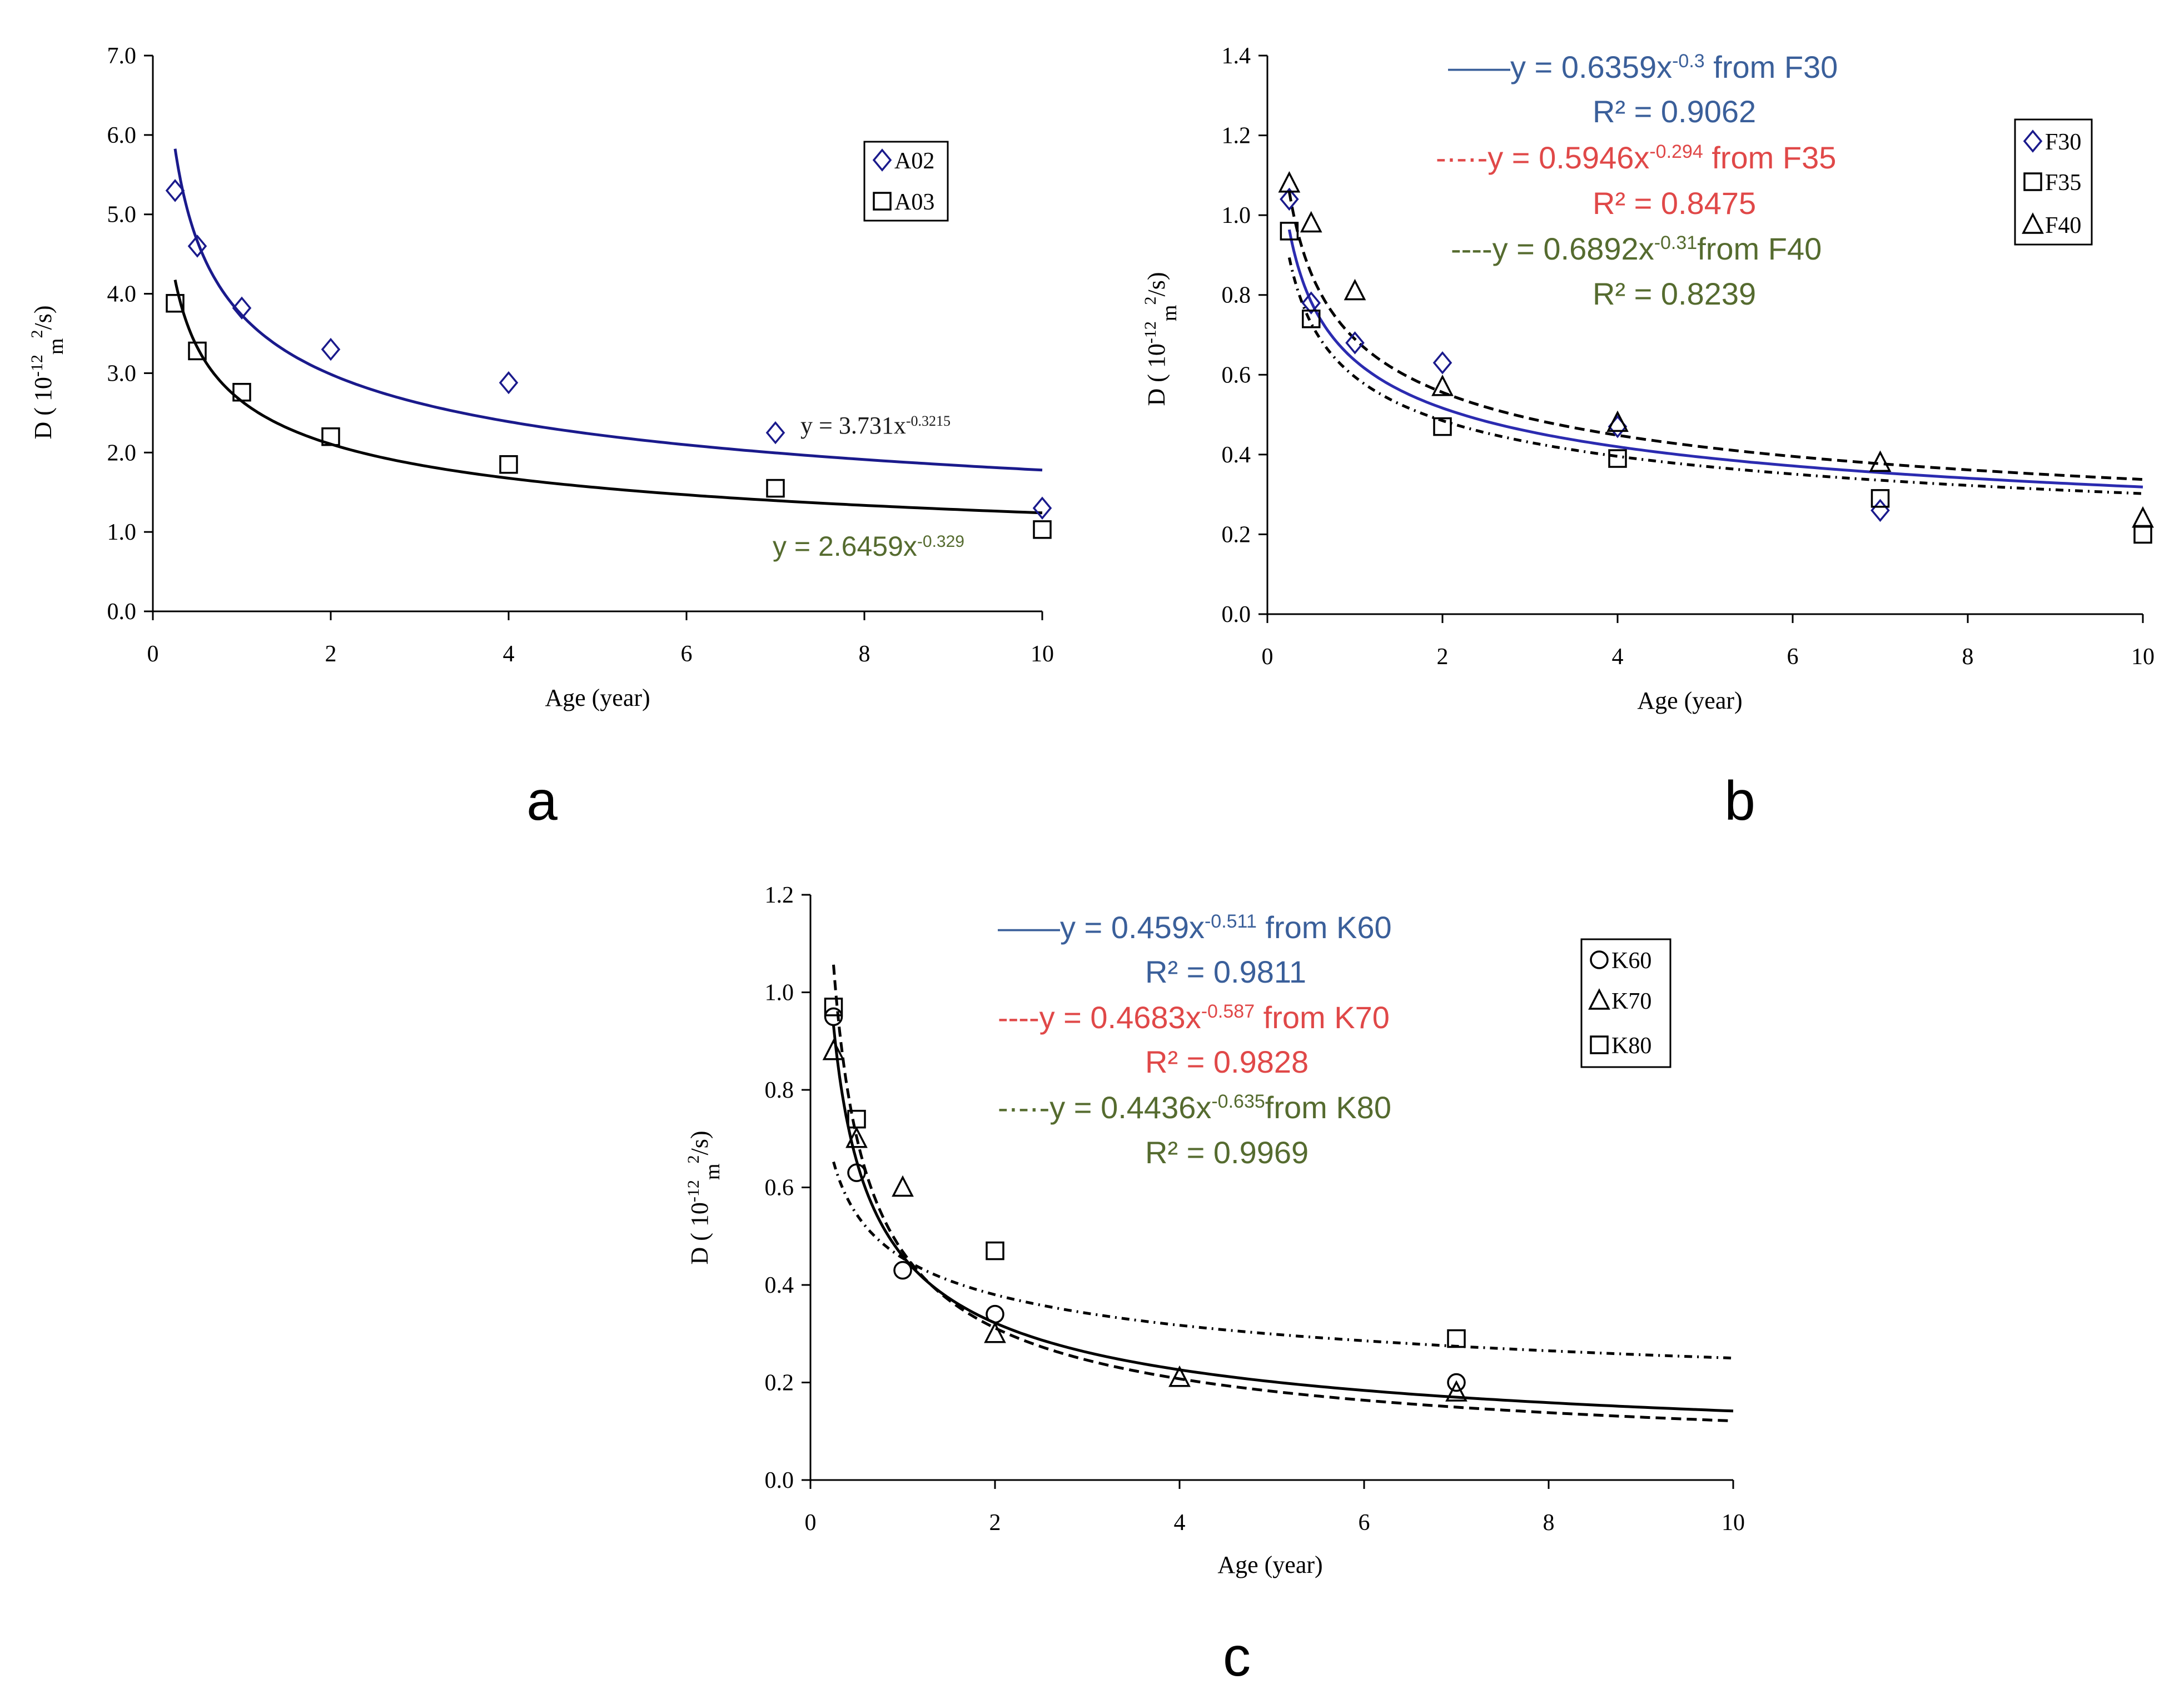 This screenshot has height=1704, width=2184. I want to click on legend-marker-a03, so click(882, 201).